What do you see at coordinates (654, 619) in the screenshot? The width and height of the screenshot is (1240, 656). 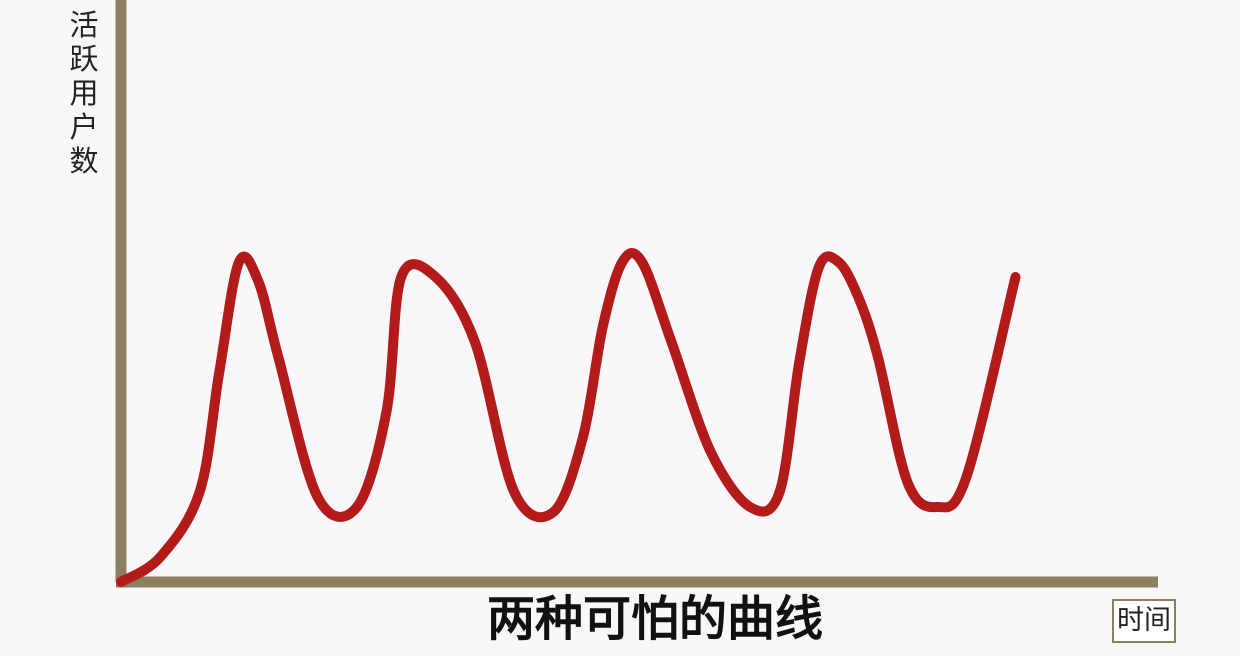 I see `chart-title: 两种可怕的曲线` at bounding box center [654, 619].